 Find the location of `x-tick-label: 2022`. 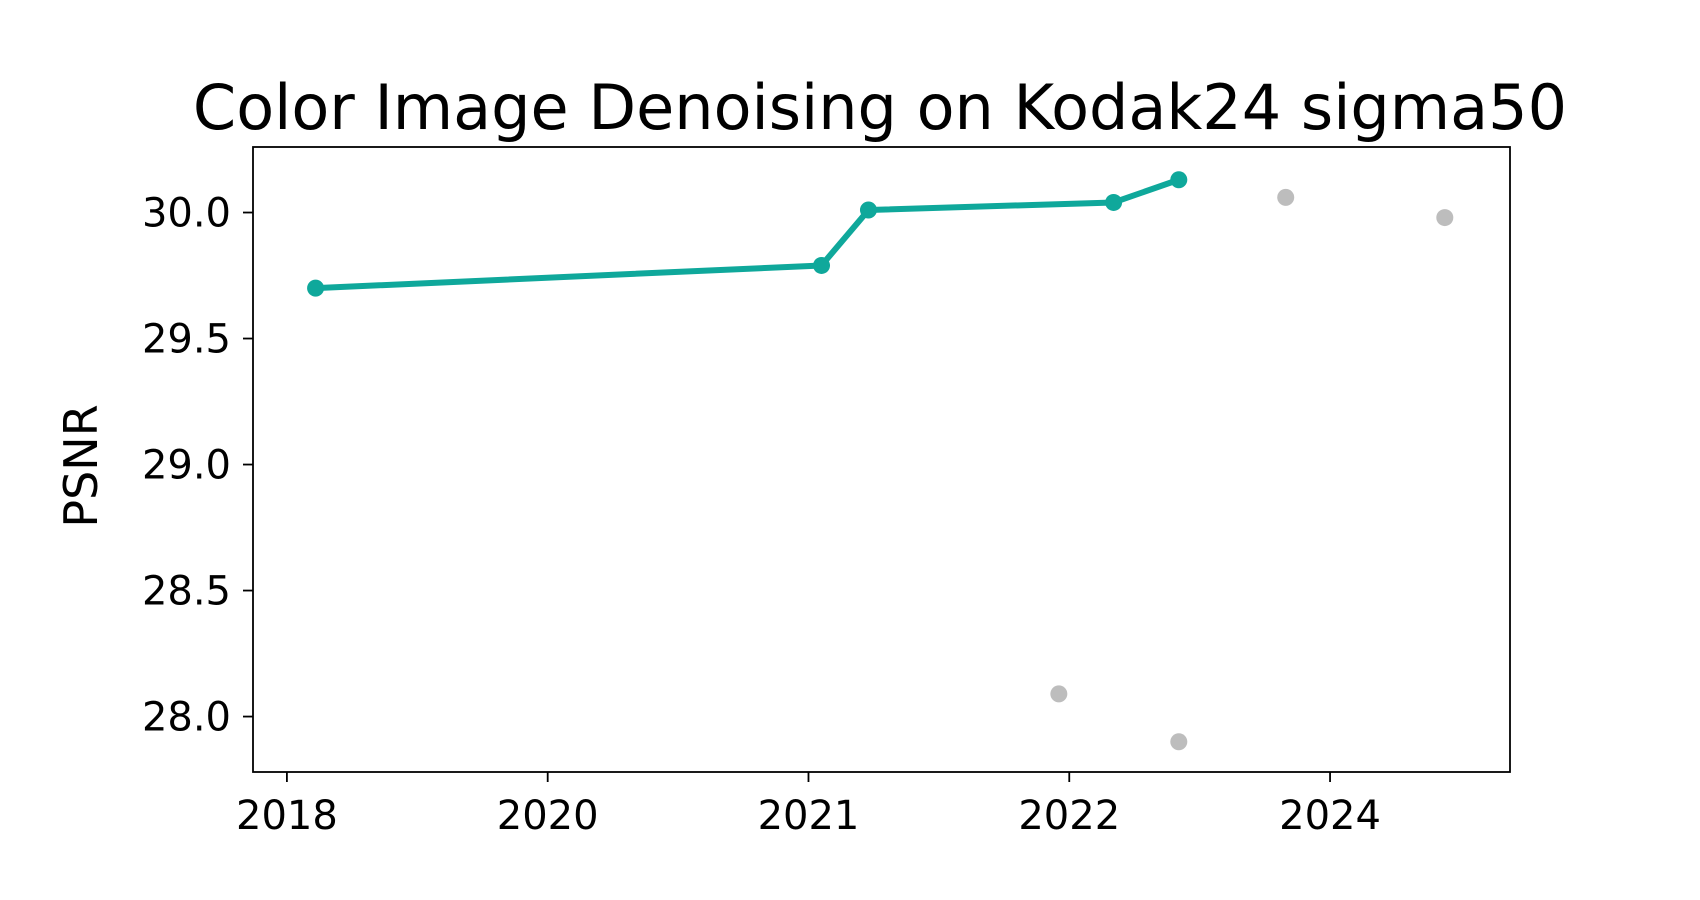

x-tick-label: 2022 is located at coordinates (1069, 816).